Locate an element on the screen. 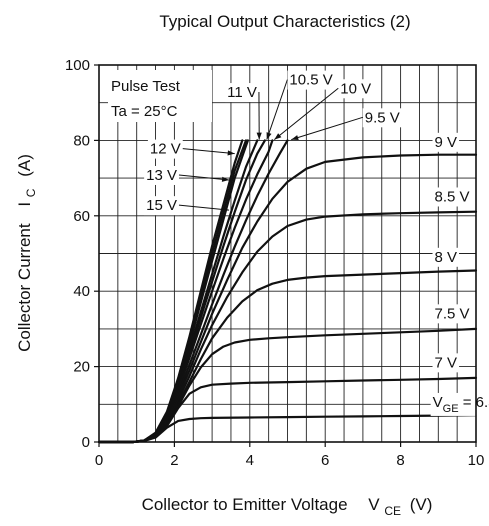 The height and width of the screenshot is (526, 489). y-tick-label: 80 is located at coordinates (81, 140).